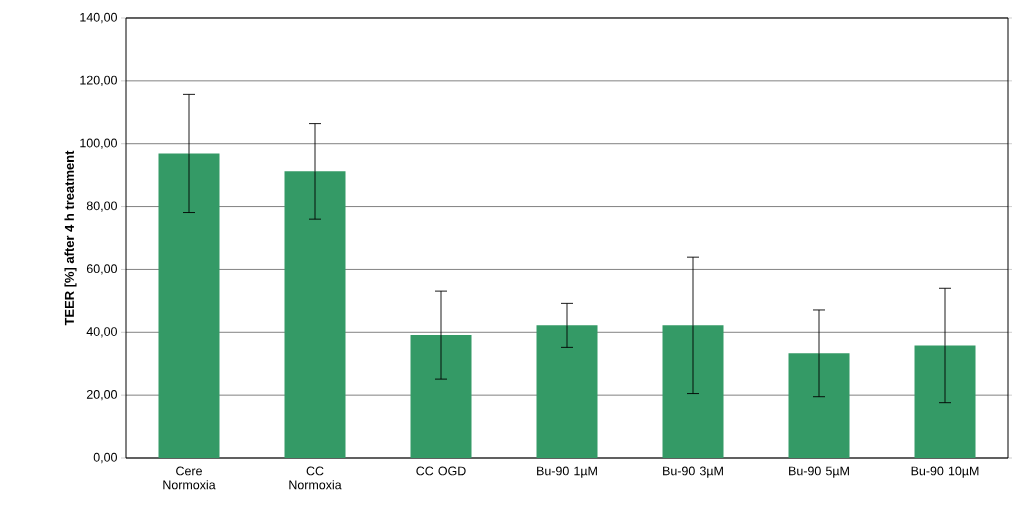 This screenshot has width=1012, height=531. Describe the element at coordinates (101, 395) in the screenshot. I see `y-tick-label: 20,00` at that location.